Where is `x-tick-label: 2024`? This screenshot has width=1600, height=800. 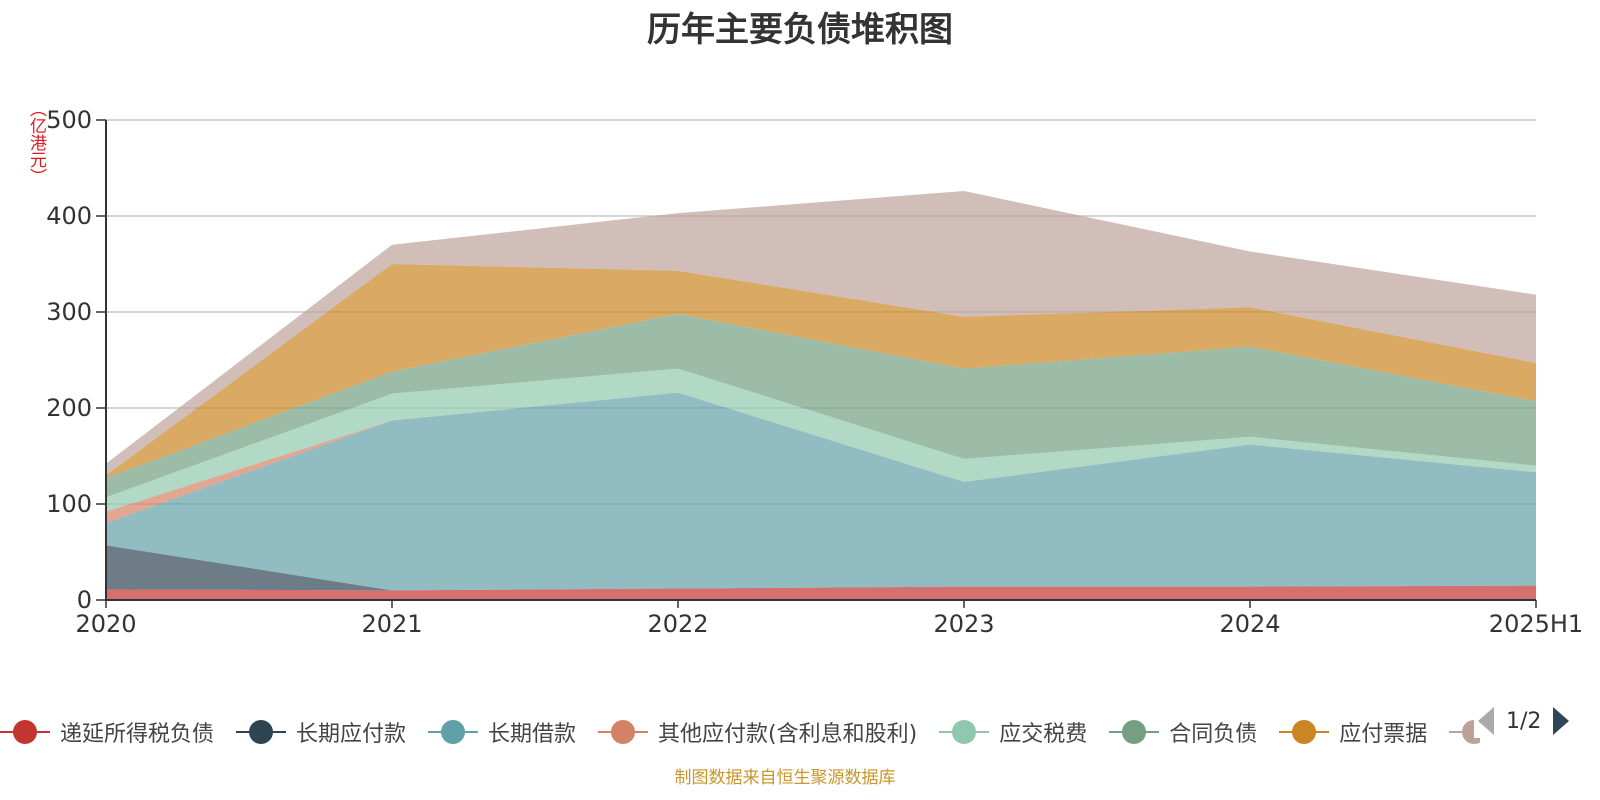
x-tick-label: 2024 is located at coordinates (1249, 624).